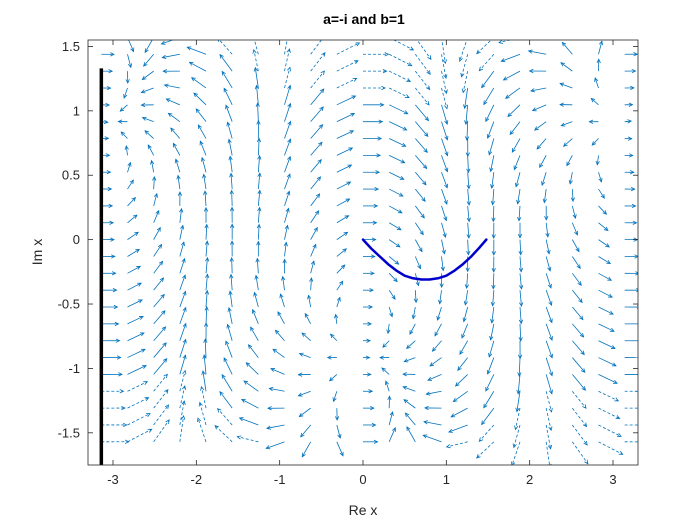 The height and width of the screenshot is (525, 700). What do you see at coordinates (363, 510) in the screenshot?
I see `x-axis-label: Re x` at bounding box center [363, 510].